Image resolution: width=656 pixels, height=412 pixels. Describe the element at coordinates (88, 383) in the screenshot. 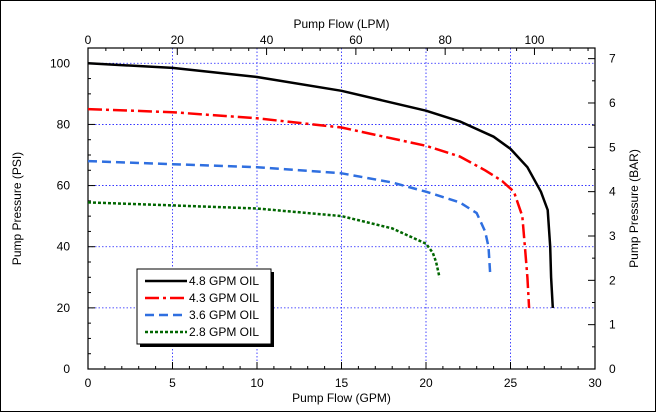

I see `x-bottom-tick-label: 0` at that location.